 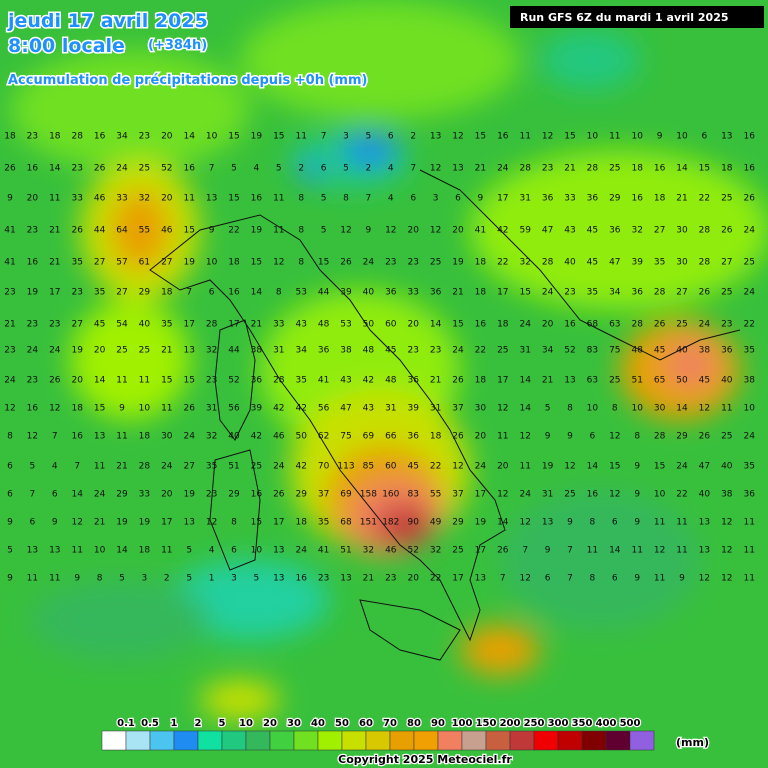 What do you see at coordinates (682, 351) in the screenshot?
I see `grid-value: 40` at bounding box center [682, 351].